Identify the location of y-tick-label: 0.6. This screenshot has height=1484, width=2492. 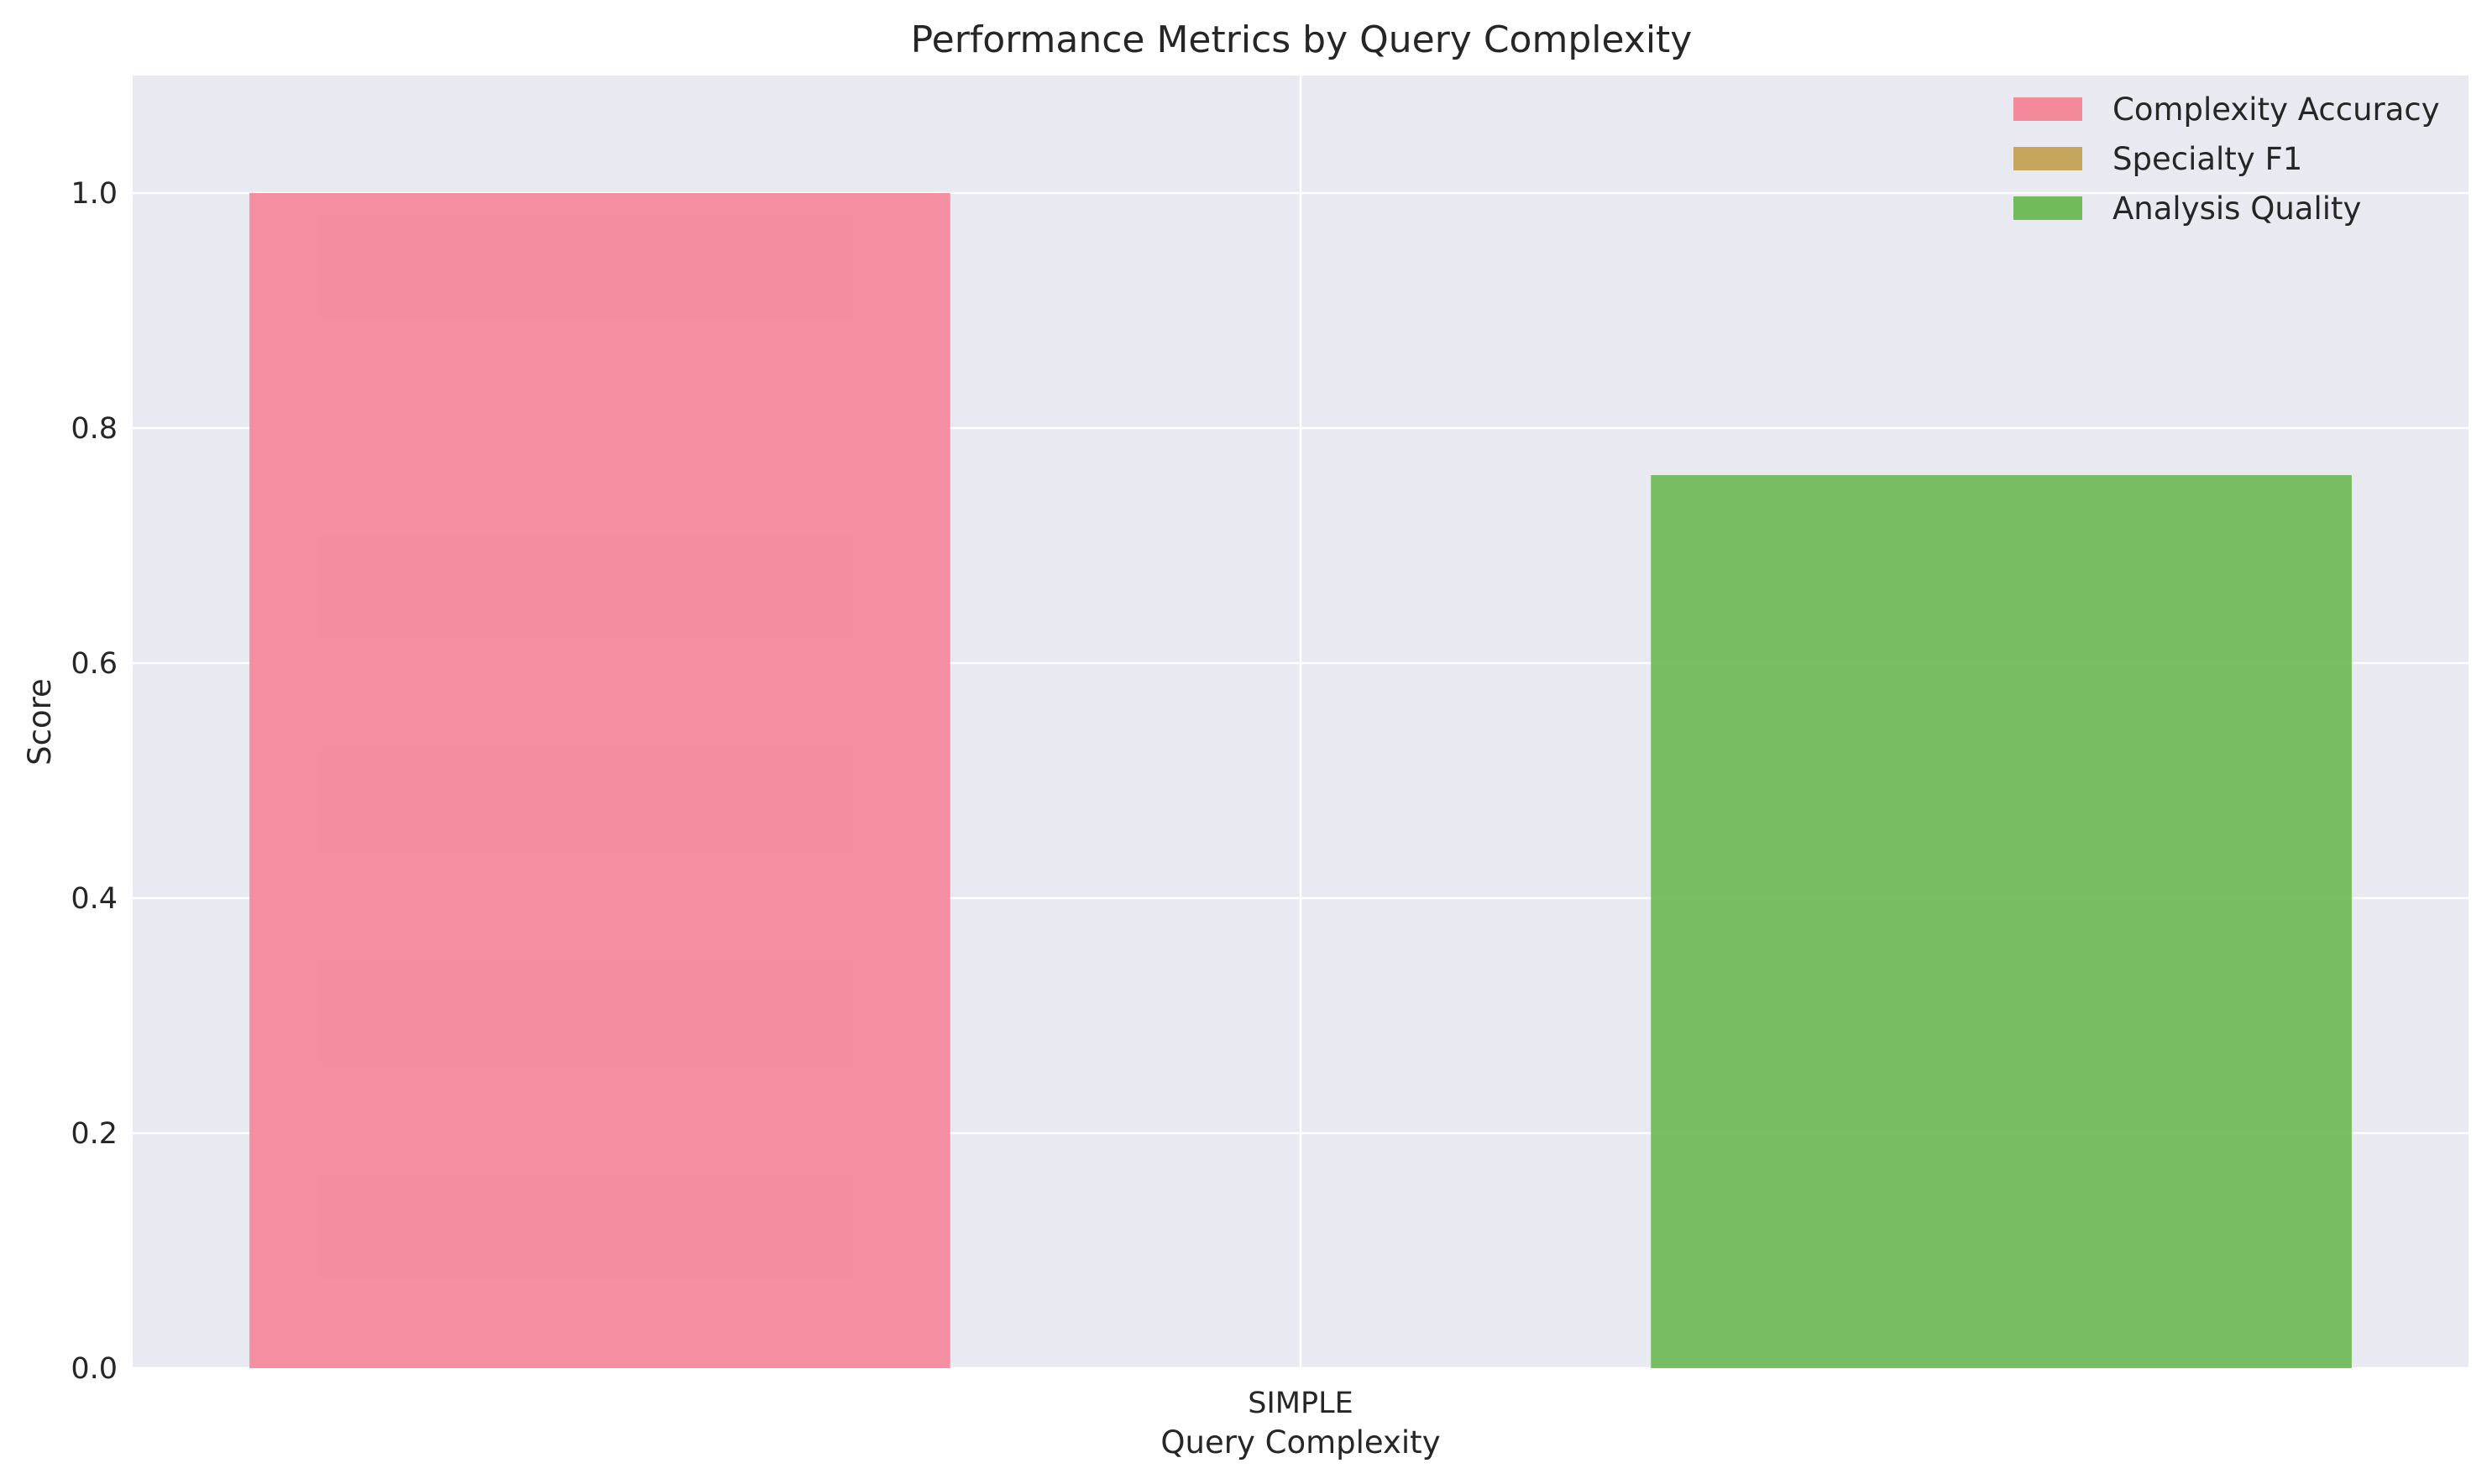
(94, 664).